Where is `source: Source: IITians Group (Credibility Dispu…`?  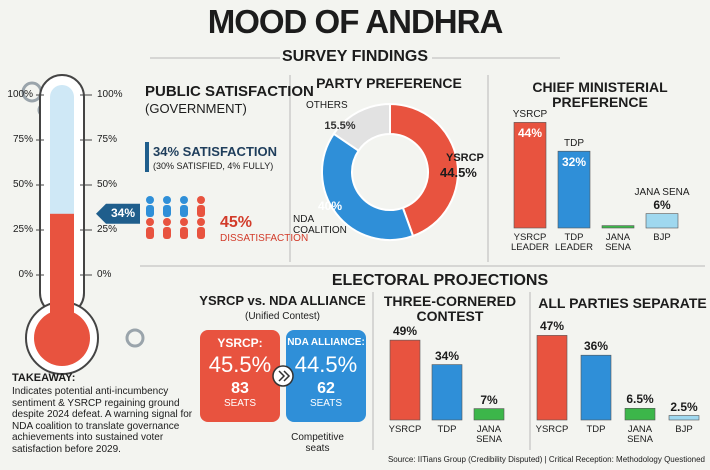
source: Source: IITians Group (Credibility Dispu… is located at coordinates (546, 459).